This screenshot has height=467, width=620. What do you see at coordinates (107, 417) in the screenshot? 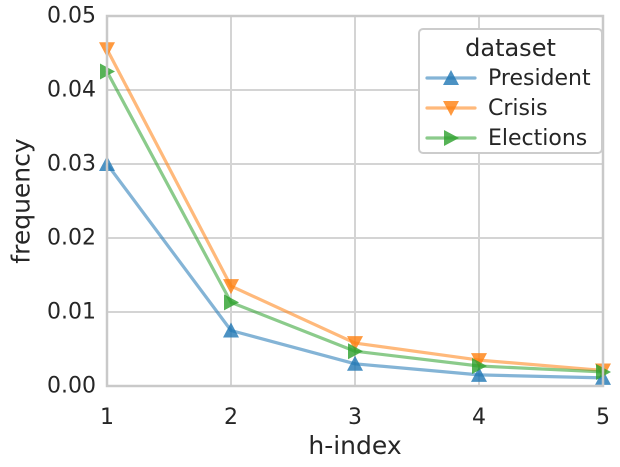
I see `x-tick-label: 1` at bounding box center [107, 417].